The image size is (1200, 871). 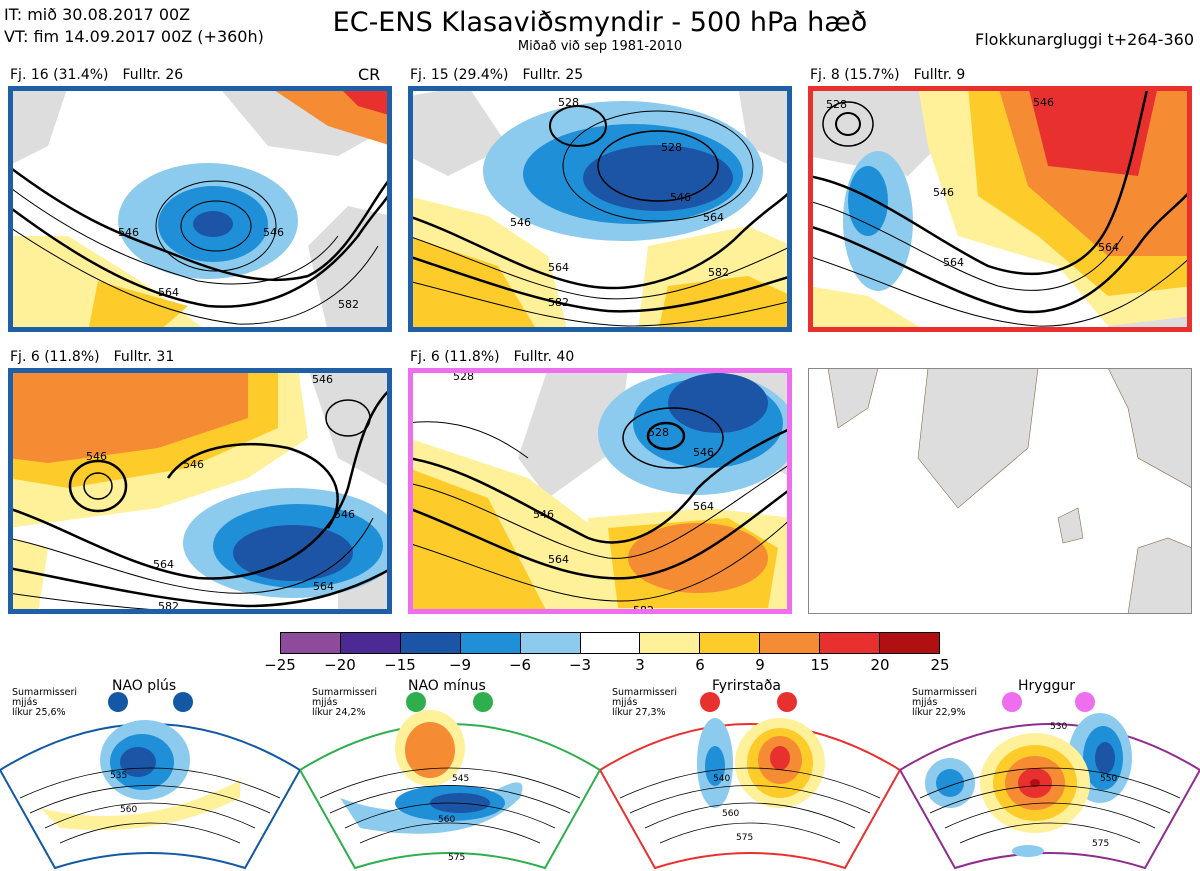 I want to click on cluster-2-label: Fj. 15 (29.4%) Fulltr. 25, so click(x=496, y=75).